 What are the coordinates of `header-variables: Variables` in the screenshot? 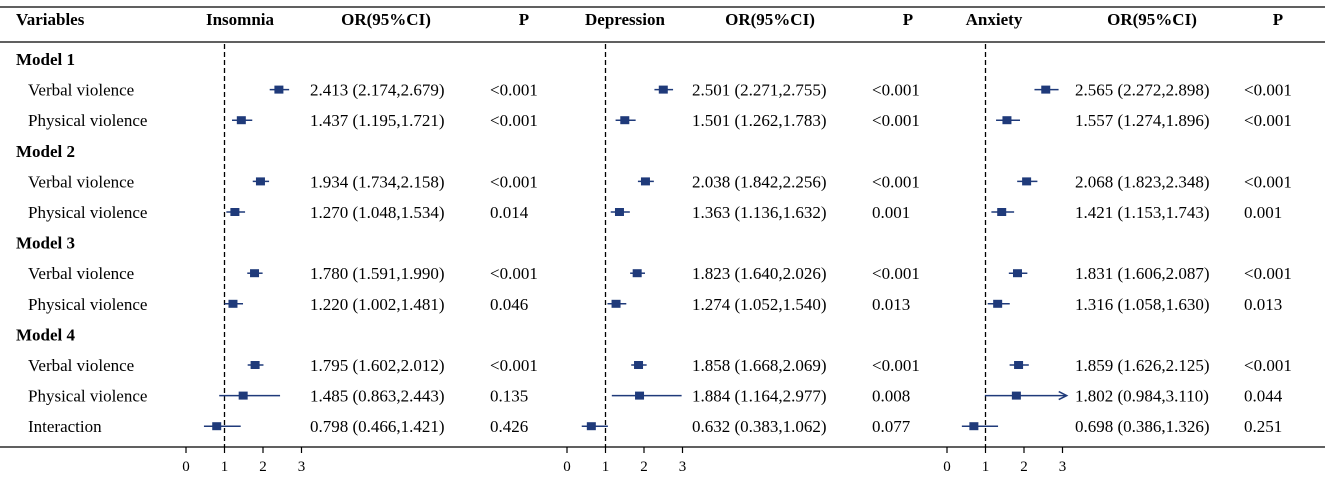 It's located at (50, 19).